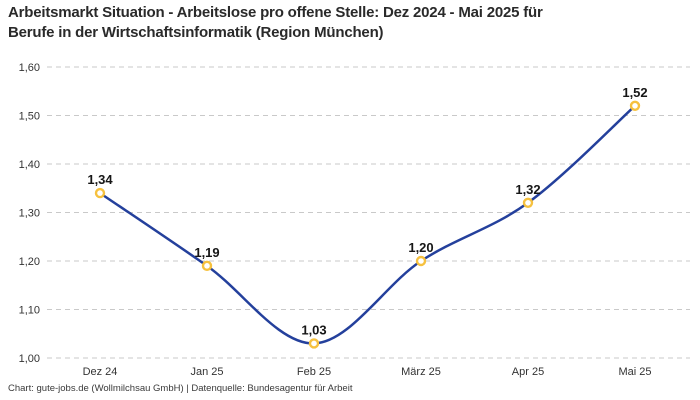 The width and height of the screenshot is (700, 400). What do you see at coordinates (206, 252) in the screenshot?
I see `data-point-label: 1,19` at bounding box center [206, 252].